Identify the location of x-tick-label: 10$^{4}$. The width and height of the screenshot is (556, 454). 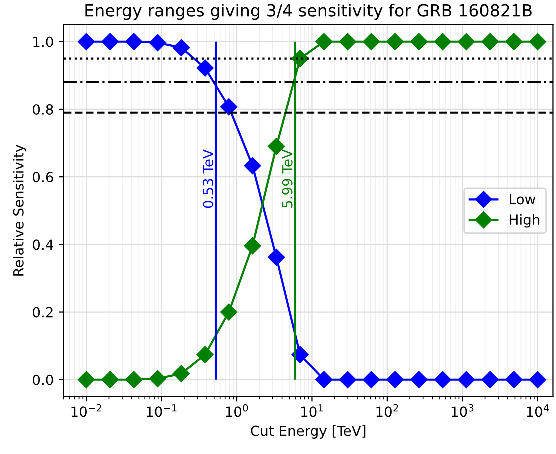
(538, 411).